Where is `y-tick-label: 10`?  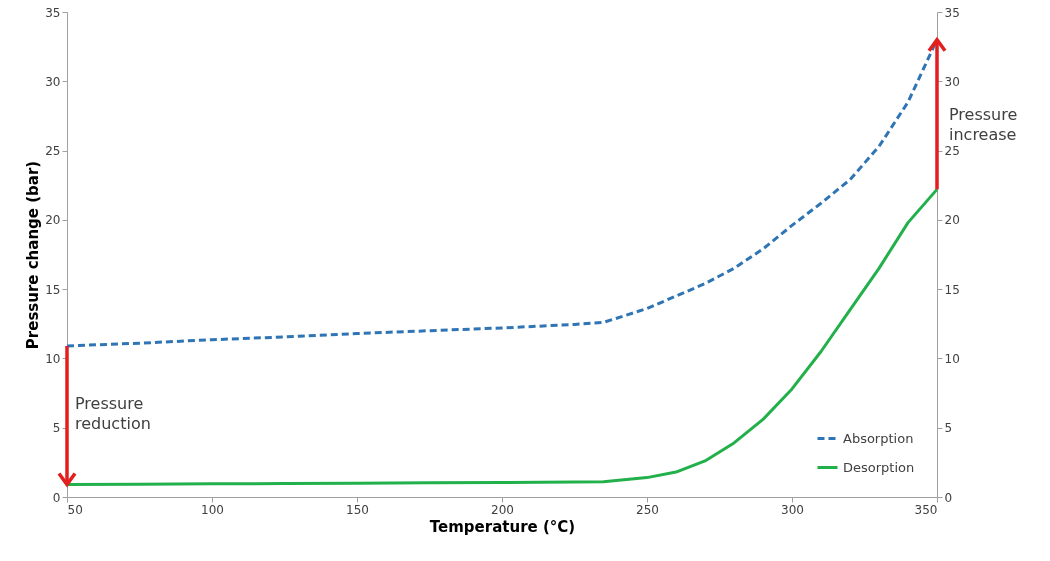
y-tick-label: 10 is located at coordinates (53, 358).